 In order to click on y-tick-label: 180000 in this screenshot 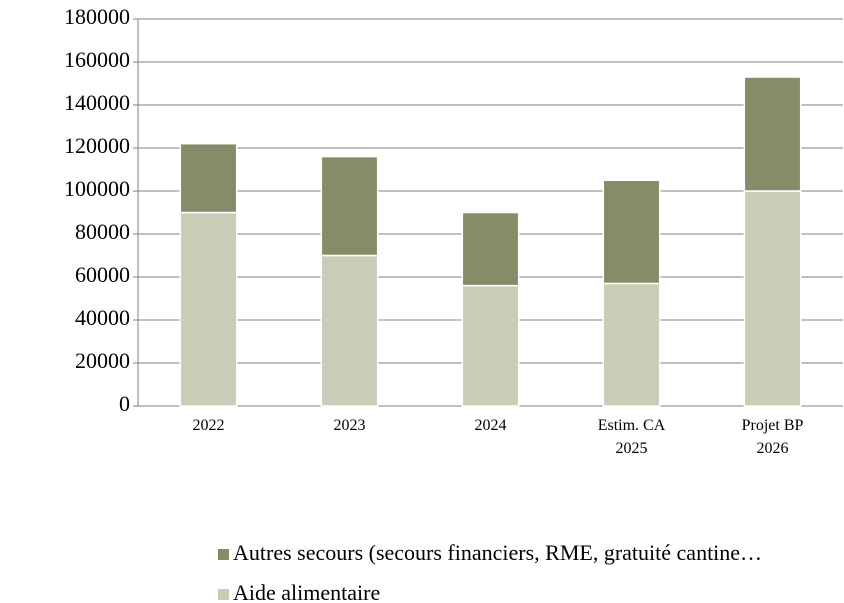, I will do `click(97, 16)`.